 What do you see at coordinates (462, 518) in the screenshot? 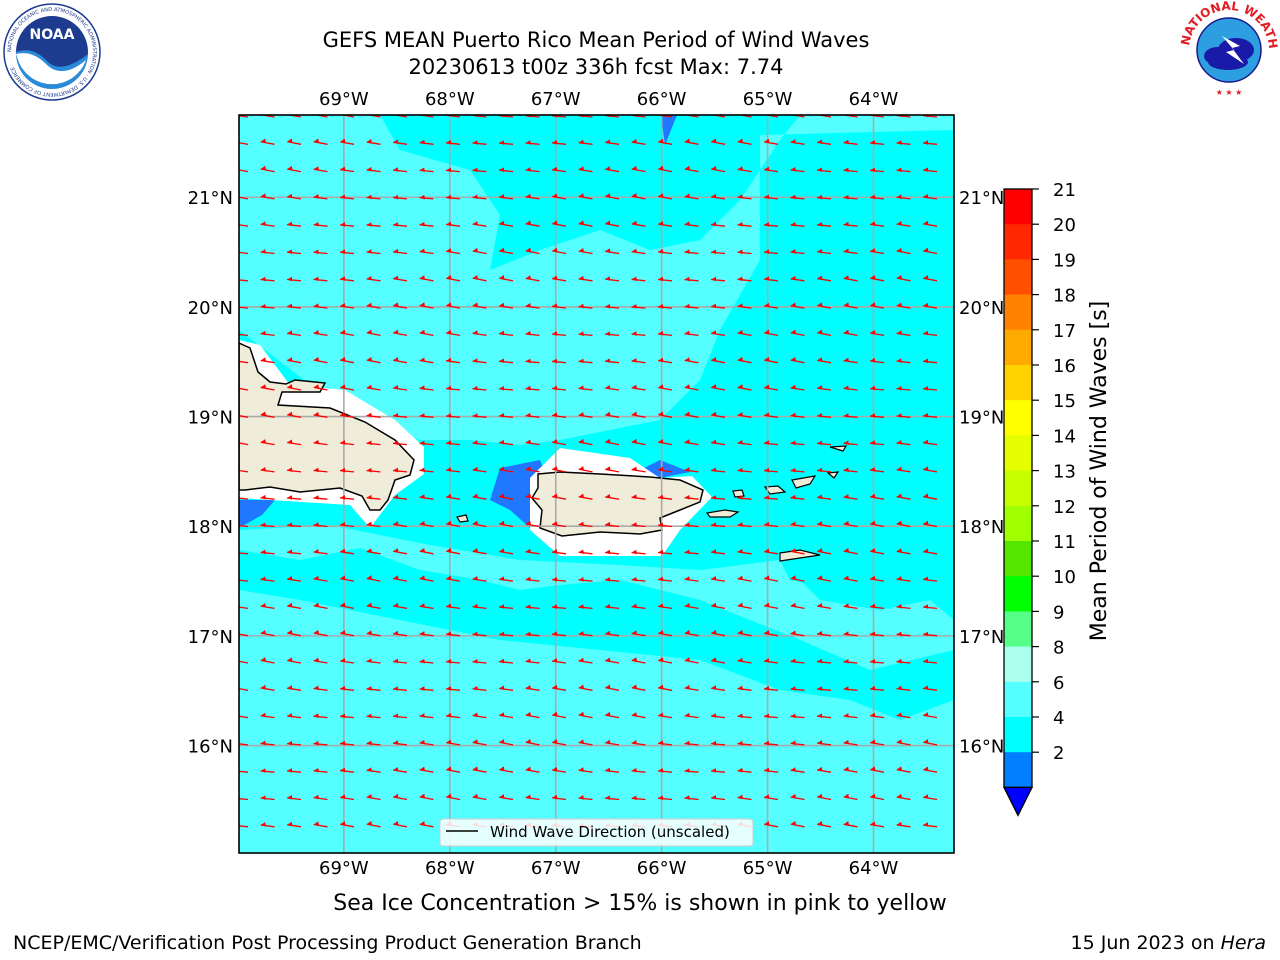
I see `mona-island` at bounding box center [462, 518].